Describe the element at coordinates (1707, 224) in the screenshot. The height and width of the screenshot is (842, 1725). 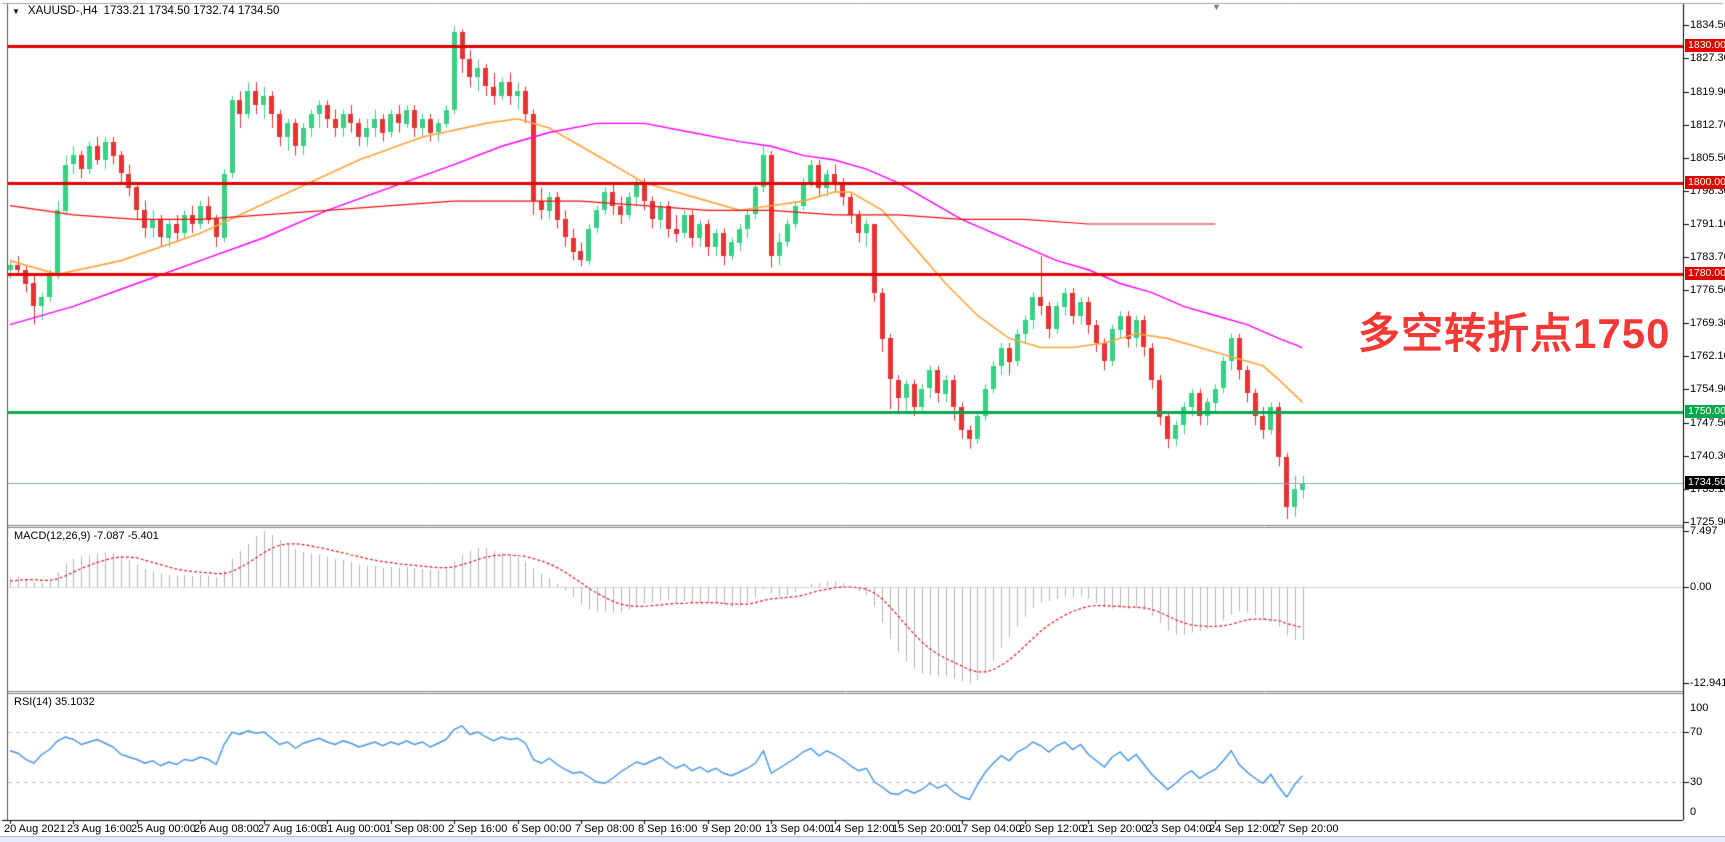
I see `price-axis-label: 1791.10` at that location.